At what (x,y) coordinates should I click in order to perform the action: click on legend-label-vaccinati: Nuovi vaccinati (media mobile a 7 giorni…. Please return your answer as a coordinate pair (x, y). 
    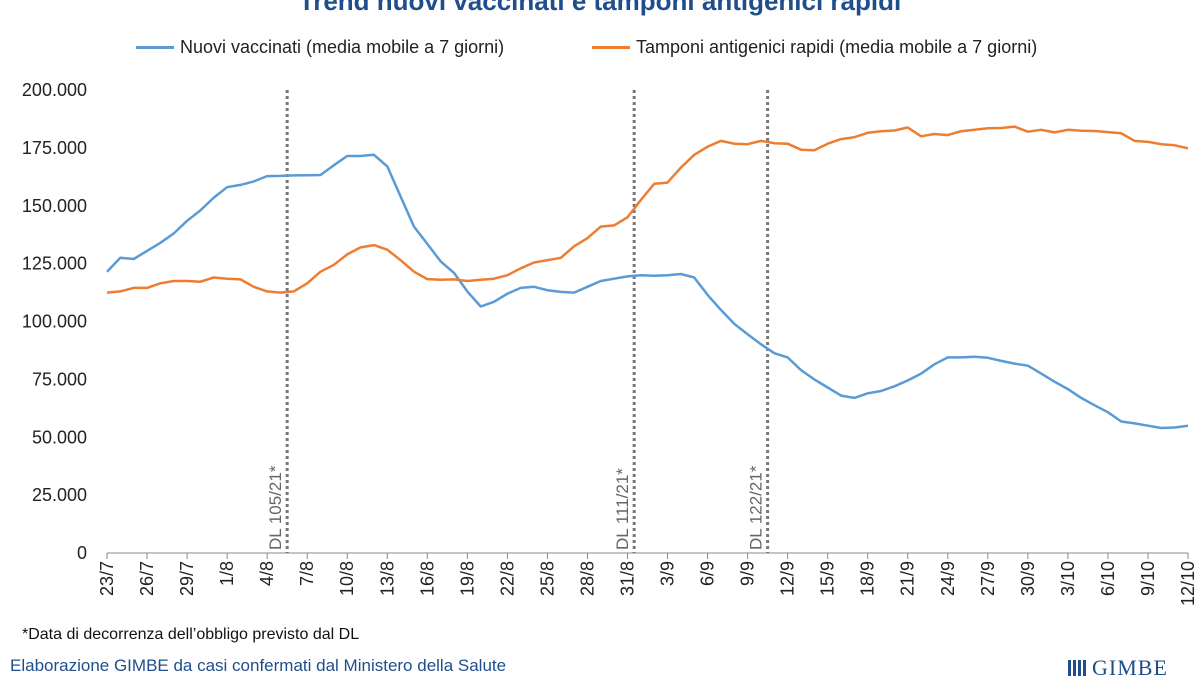
    Looking at the image, I should click on (342, 46).